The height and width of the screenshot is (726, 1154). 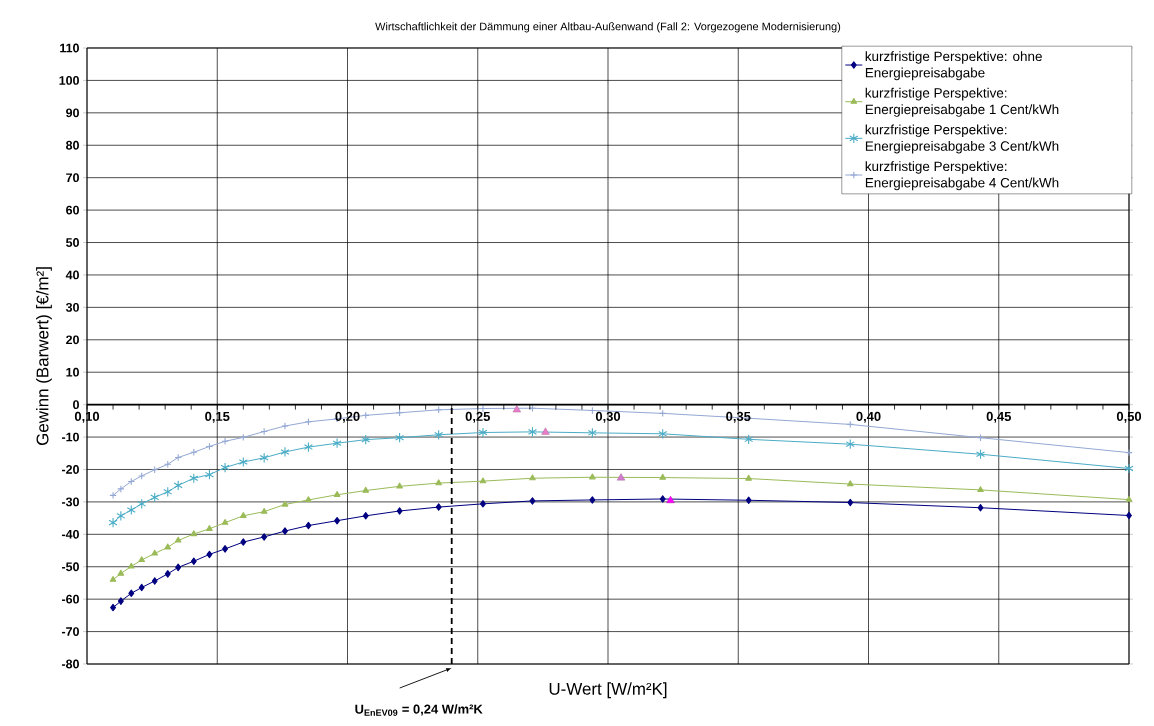 What do you see at coordinates (608, 417) in the screenshot?
I see `x-tick-label: 0,30` at bounding box center [608, 417].